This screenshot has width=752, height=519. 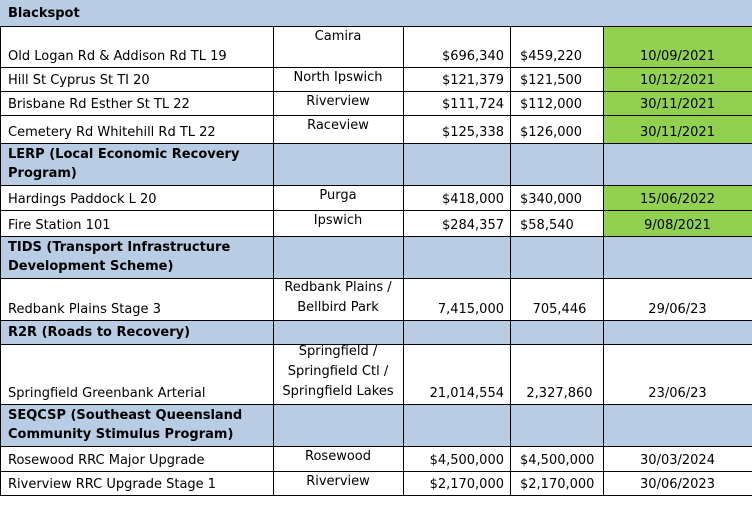 I want to click on amount-a-text: $121,379, so click(x=472, y=80).